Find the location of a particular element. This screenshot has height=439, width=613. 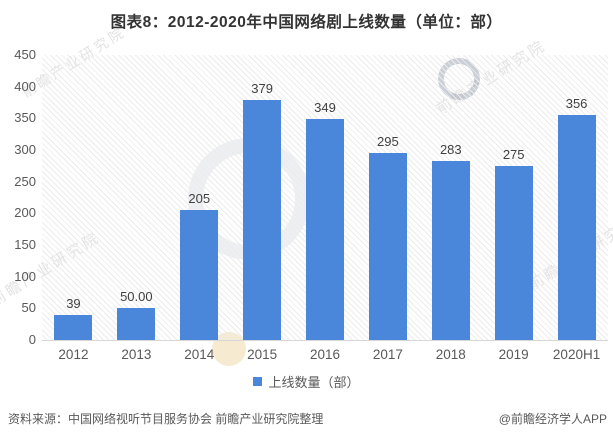

bar-group: 283 is located at coordinates (450, 197).